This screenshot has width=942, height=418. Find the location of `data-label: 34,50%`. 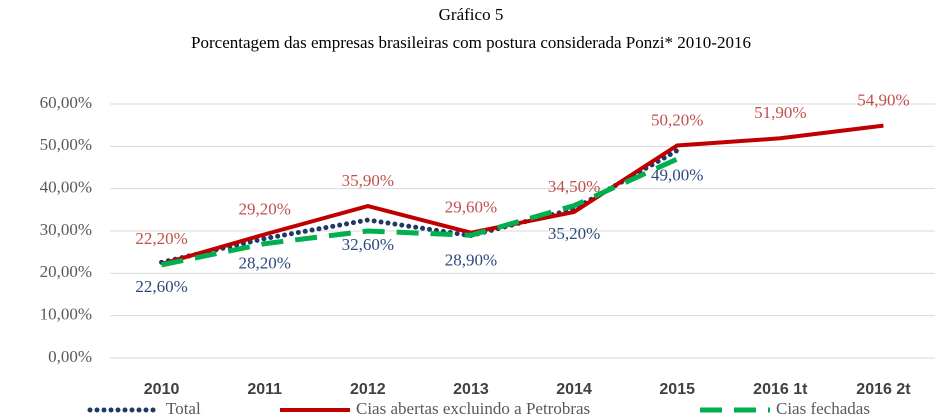

data-label: 34,50% is located at coordinates (574, 186).